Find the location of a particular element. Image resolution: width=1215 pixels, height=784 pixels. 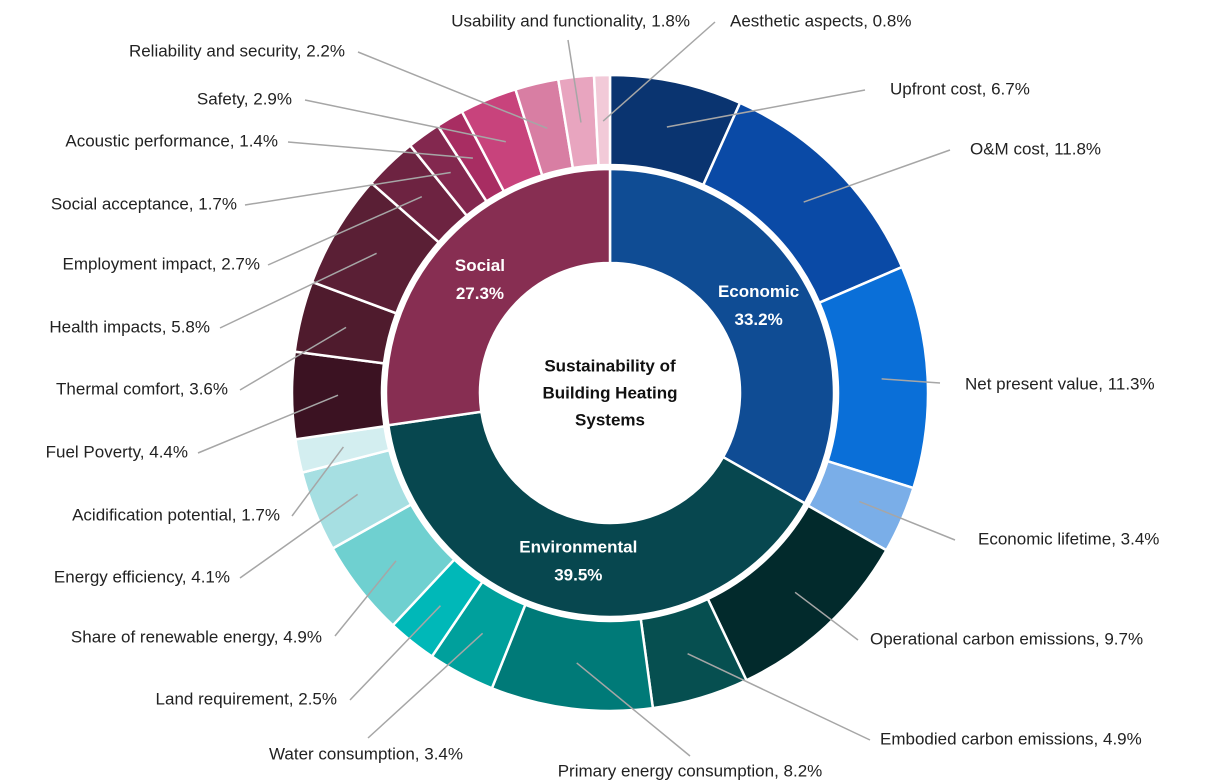

segment-label: Net present value, 11.3% is located at coordinates (1060, 383).